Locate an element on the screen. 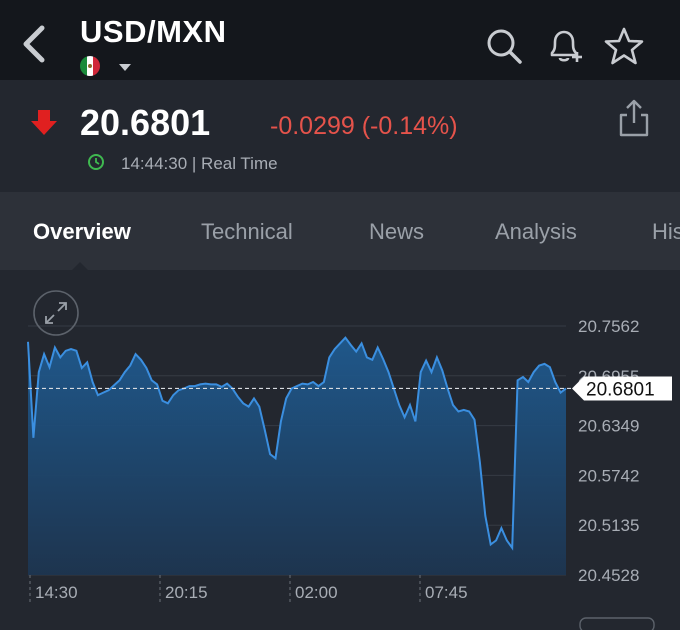  share-icon is located at coordinates (634, 118).